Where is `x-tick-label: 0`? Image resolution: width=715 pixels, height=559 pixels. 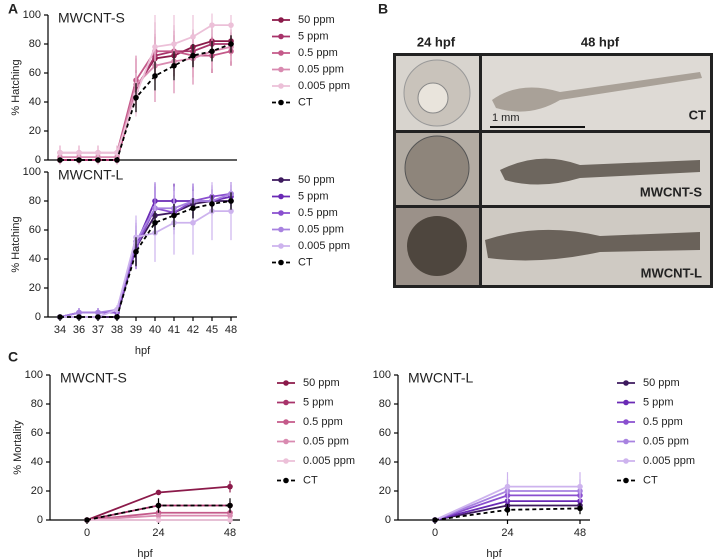 x-tick-label: 0 is located at coordinates (87, 533).